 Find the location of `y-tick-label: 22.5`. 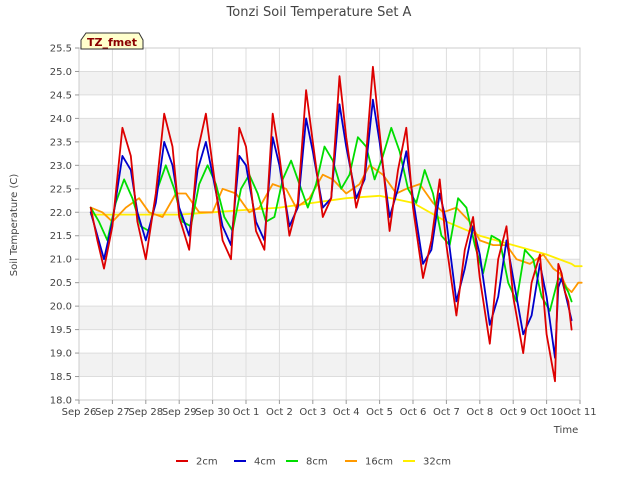

y-tick-label: 22.5 is located at coordinates (61, 189).